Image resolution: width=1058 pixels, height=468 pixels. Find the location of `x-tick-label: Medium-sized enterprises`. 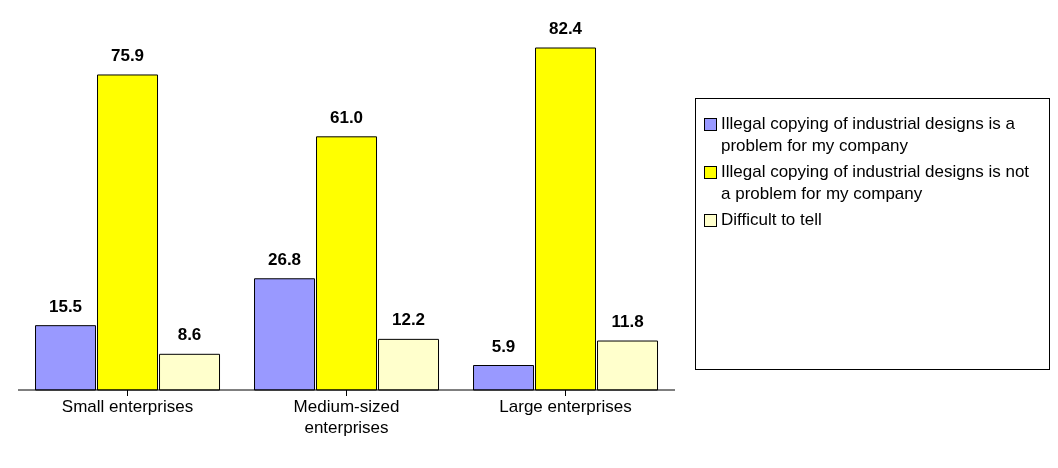

x-tick-label: Medium-sized enterprises is located at coordinates (346, 417).